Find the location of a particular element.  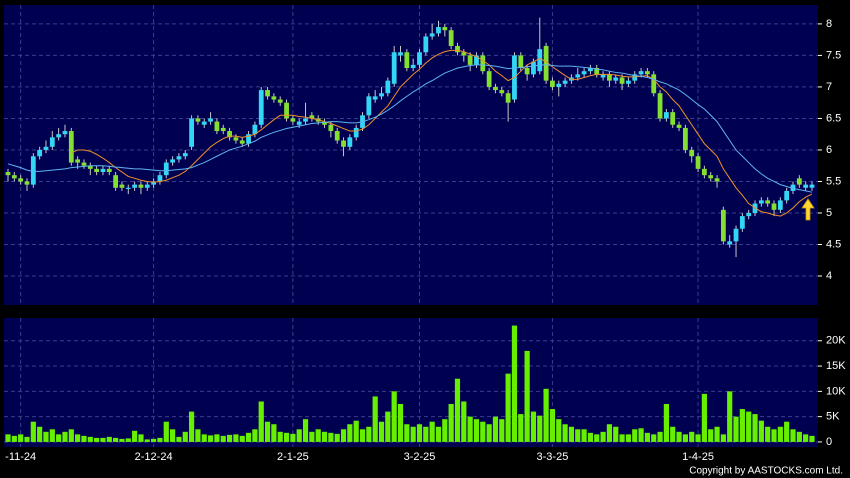

y-tick-label: 5 is located at coordinates (829, 213).